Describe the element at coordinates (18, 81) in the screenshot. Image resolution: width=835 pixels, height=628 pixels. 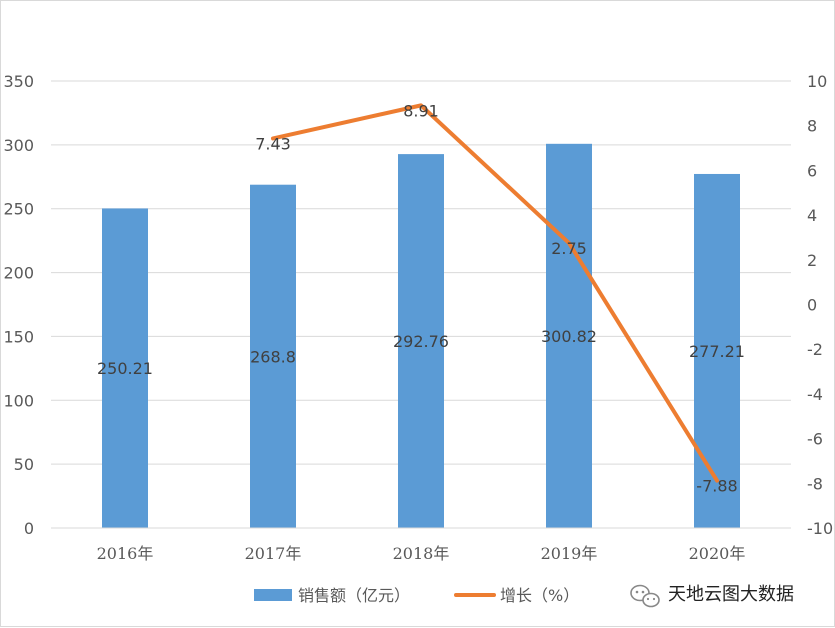
I see `y-tick-label: 350` at that location.